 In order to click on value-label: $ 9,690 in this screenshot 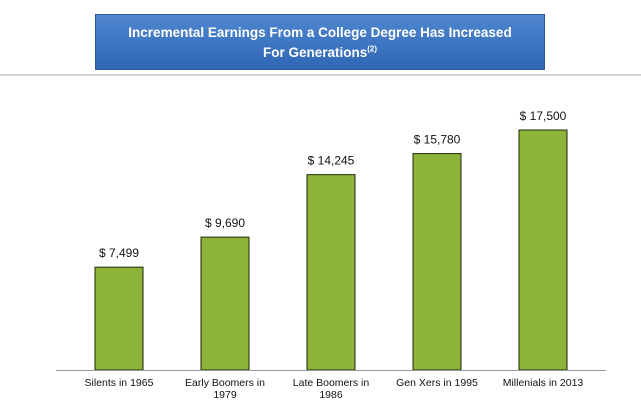, I will do `click(225, 223)`.